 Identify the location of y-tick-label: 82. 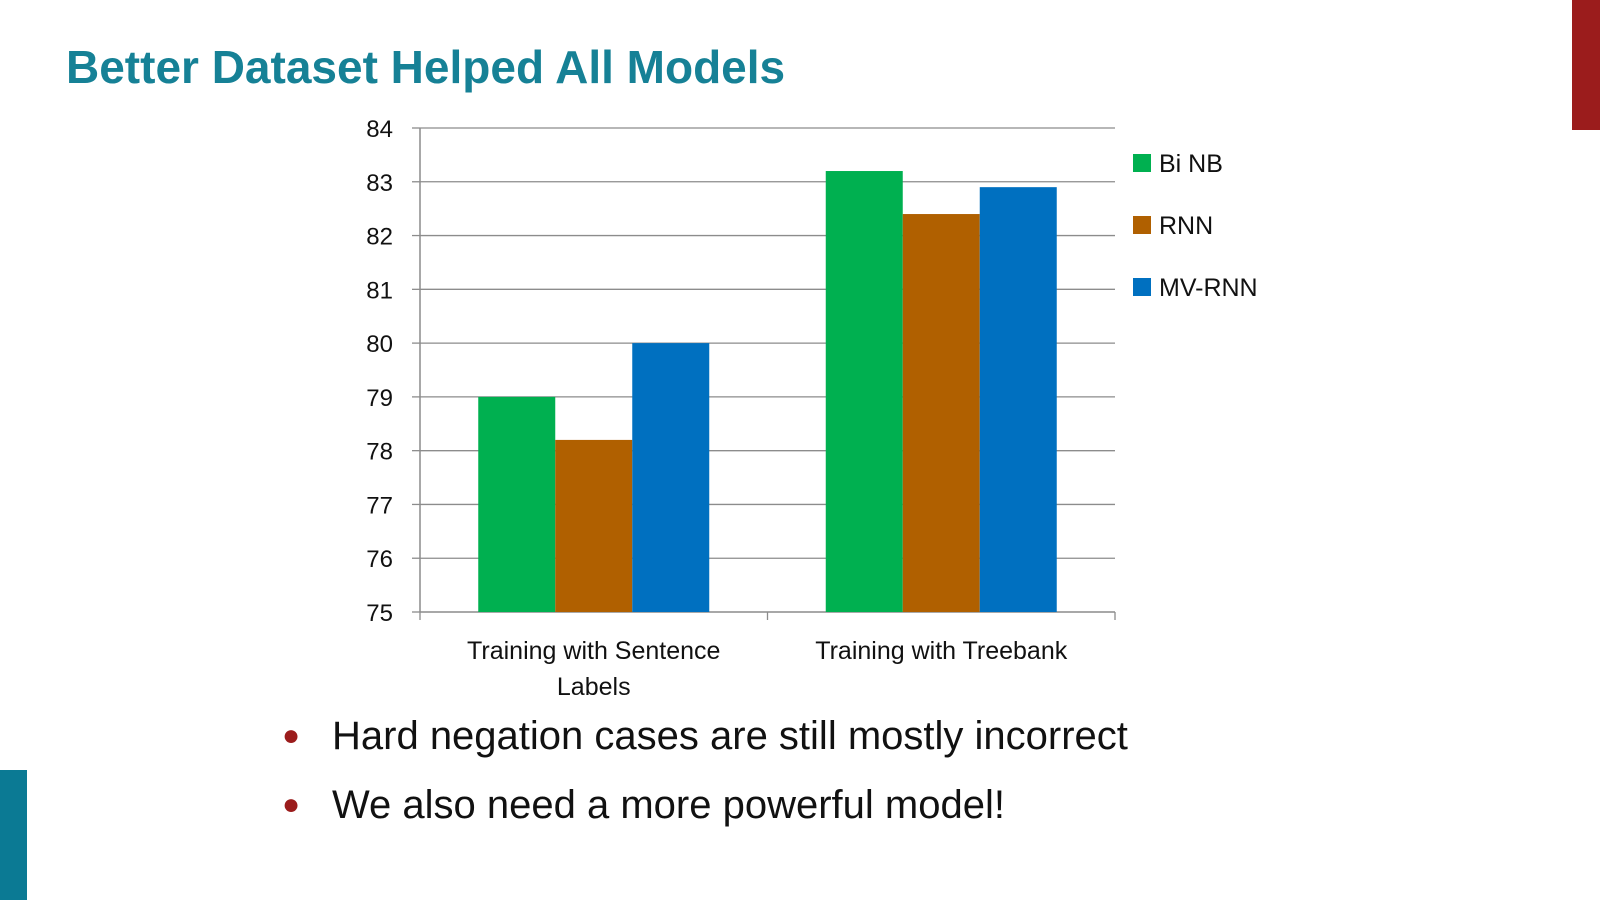
(379, 237).